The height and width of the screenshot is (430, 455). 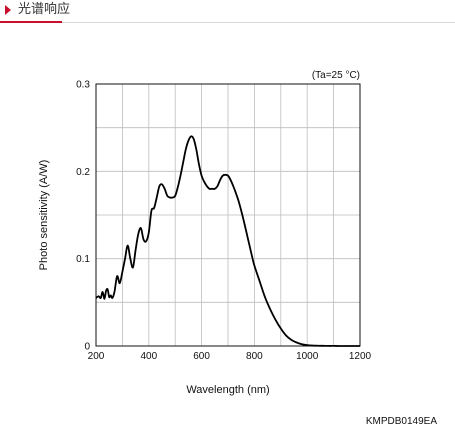 What do you see at coordinates (201, 356) in the screenshot?
I see `x-tick-label: 600` at bounding box center [201, 356].